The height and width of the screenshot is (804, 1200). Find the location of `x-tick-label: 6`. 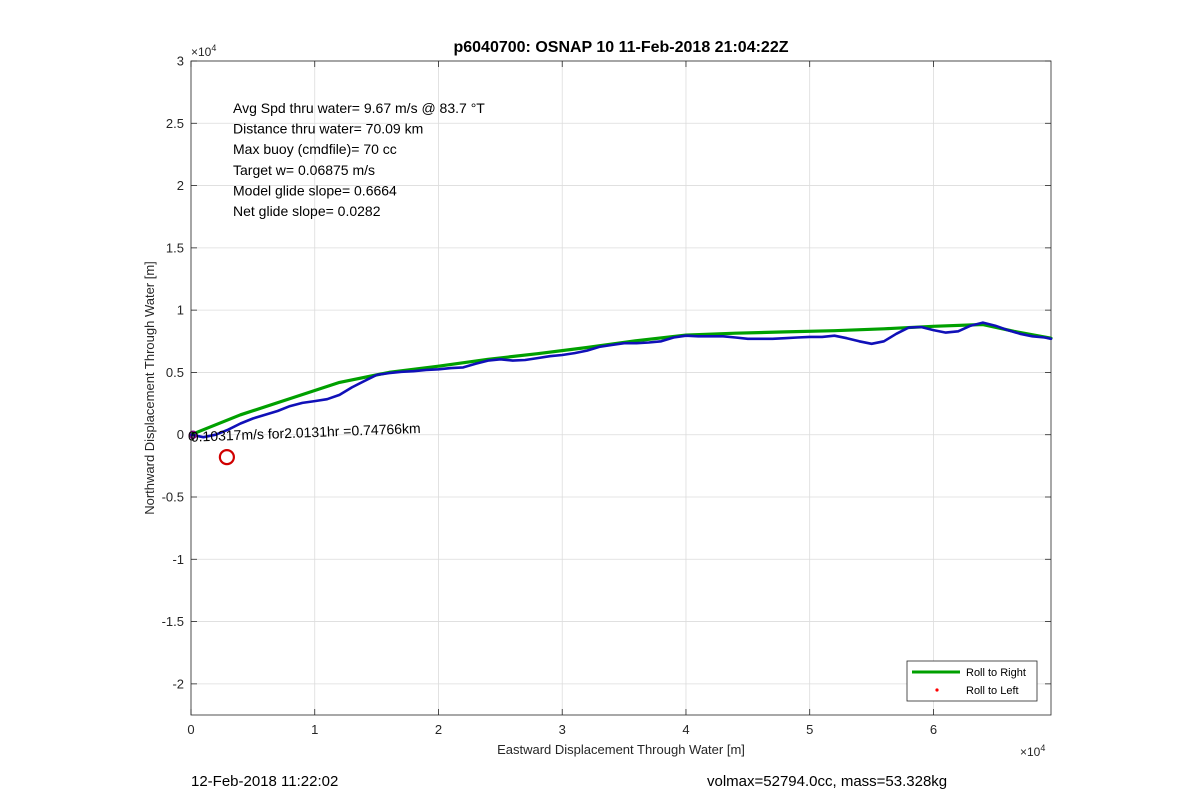

x-tick-label: 6 is located at coordinates (933, 729).